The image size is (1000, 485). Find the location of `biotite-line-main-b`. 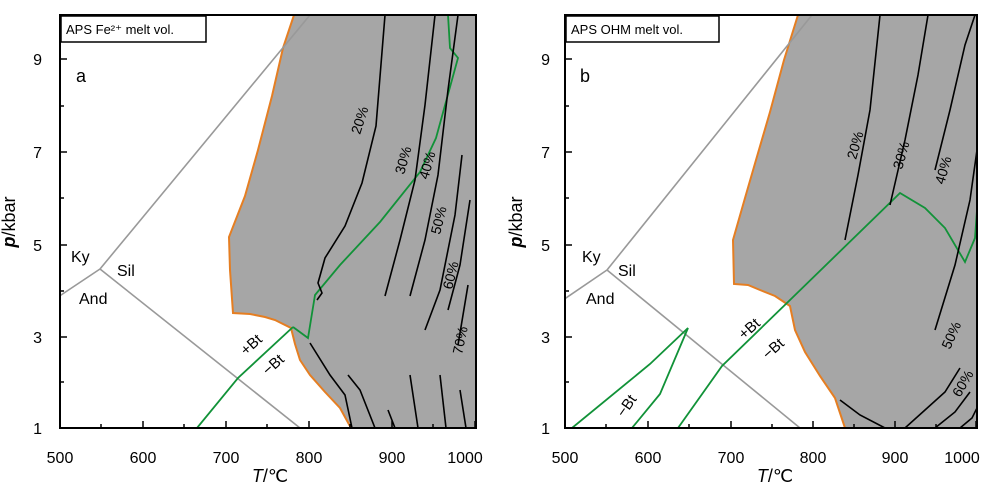

biotite-line-main-b is located at coordinates (827, 309).